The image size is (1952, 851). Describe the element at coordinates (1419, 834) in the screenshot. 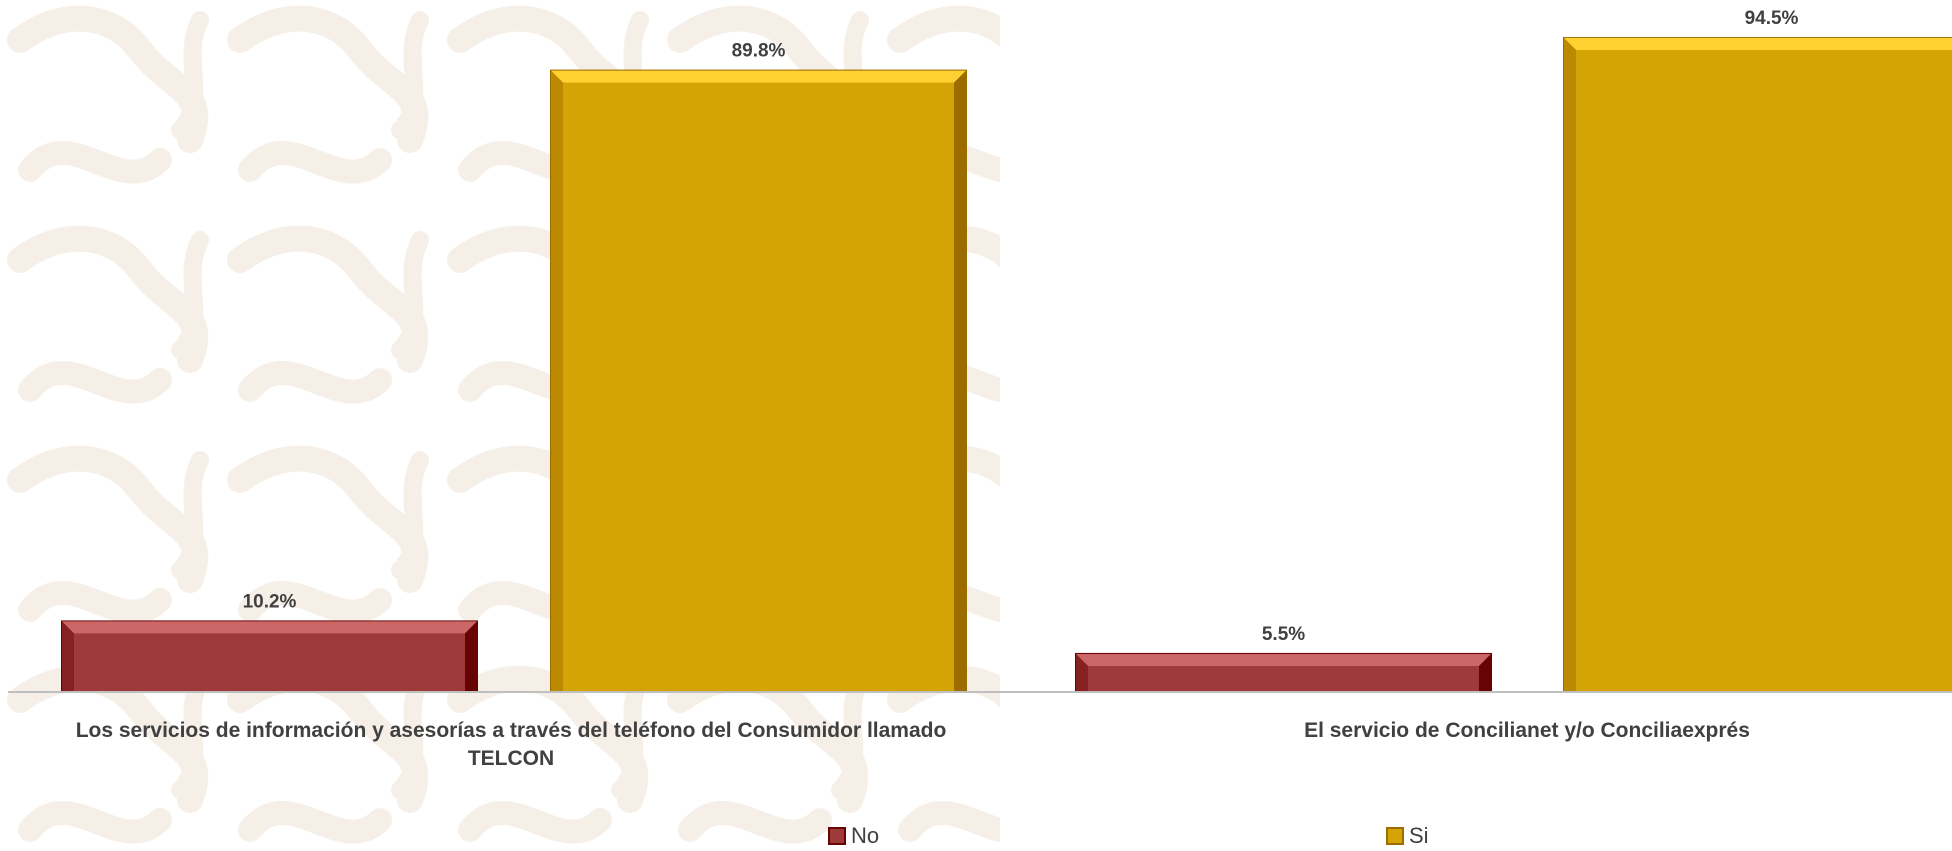

I see `legend-label-si: Si` at that location.